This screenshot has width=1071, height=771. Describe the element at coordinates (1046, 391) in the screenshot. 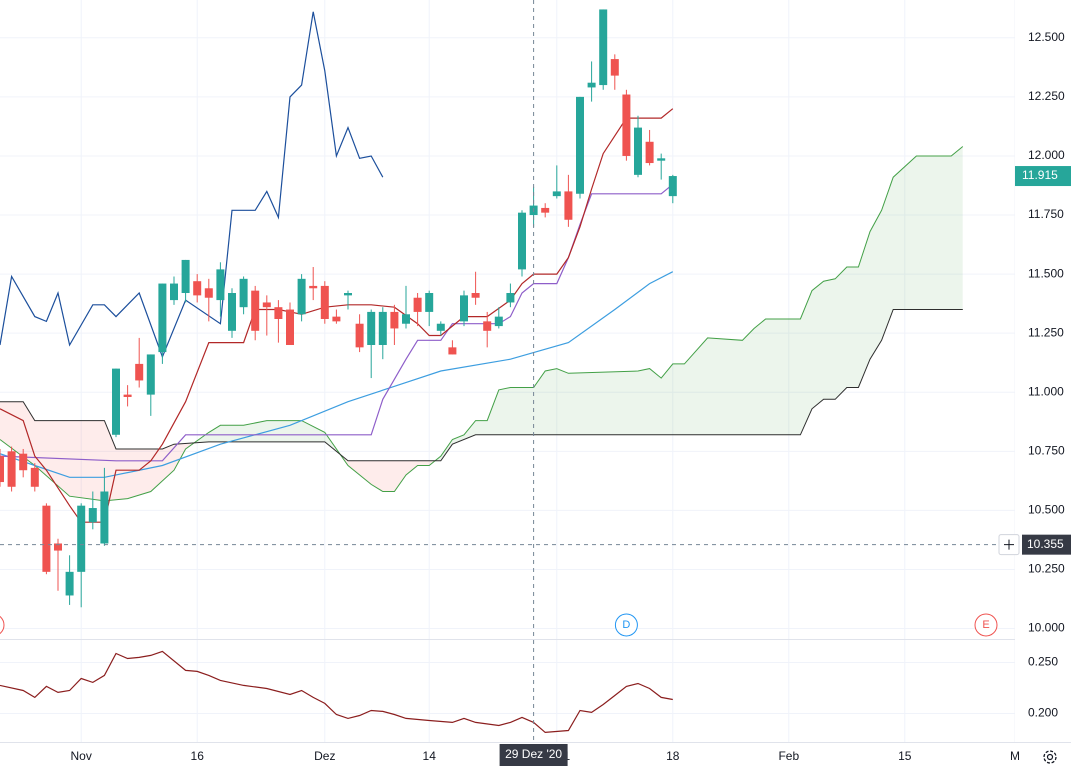

I see `y-tick-label: 11.000` at that location.